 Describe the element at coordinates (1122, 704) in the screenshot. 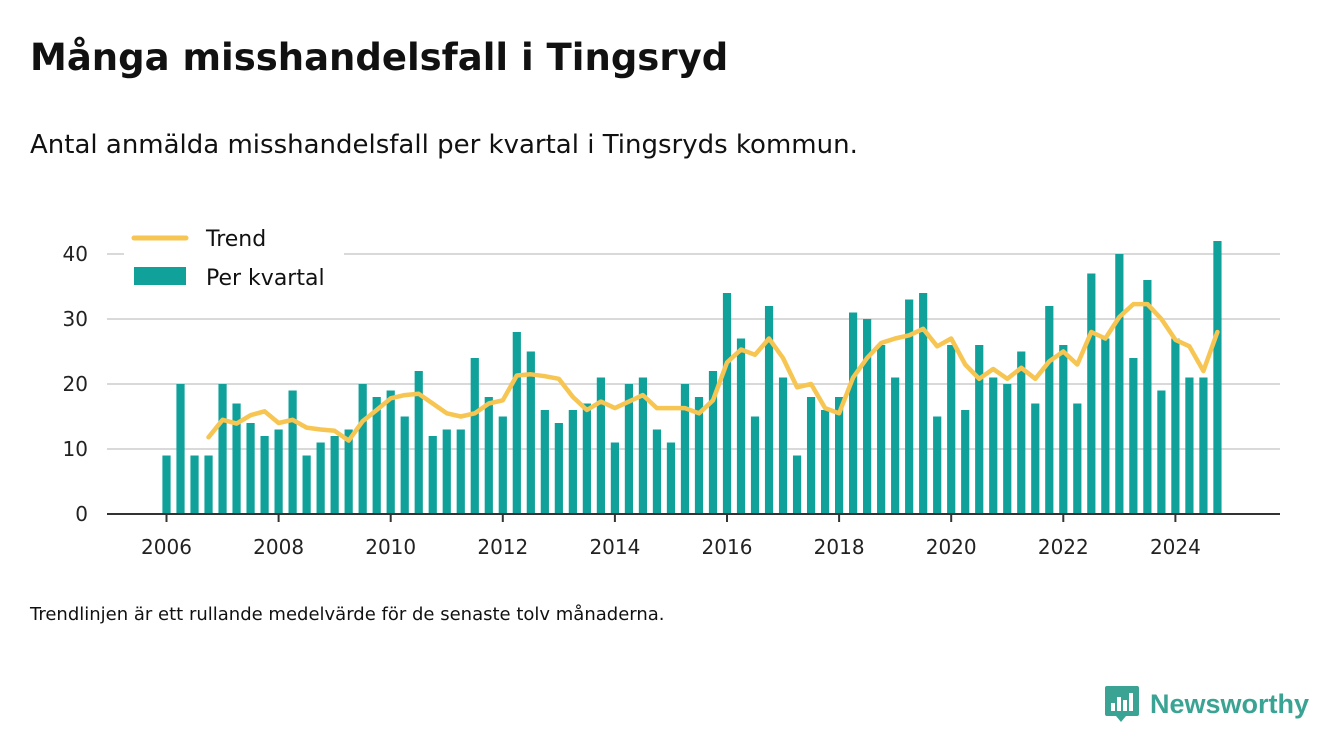

I see `newsworthy-logo-icon` at that location.